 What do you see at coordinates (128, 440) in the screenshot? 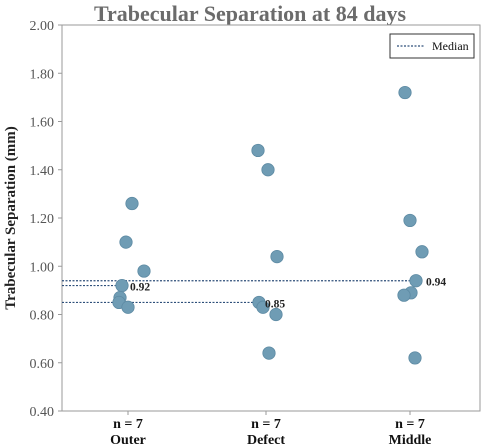
I see `x-category-label: Outer` at bounding box center [128, 440].